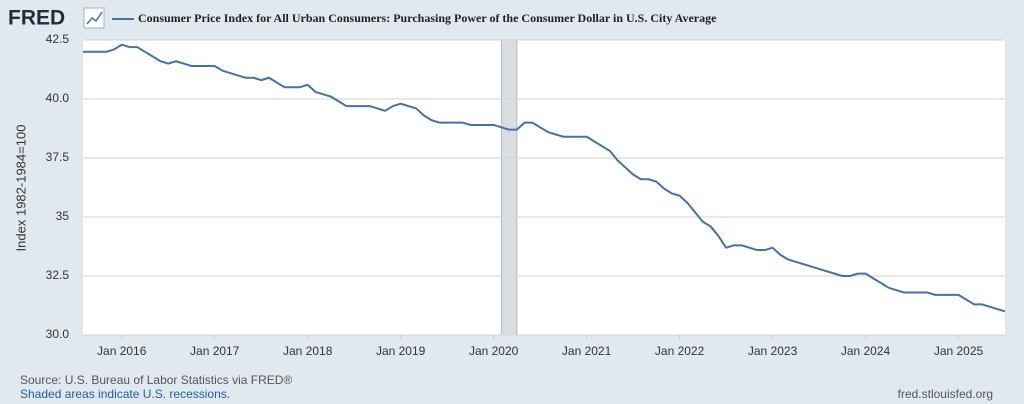  Describe the element at coordinates (122, 351) in the screenshot. I see `x-tick-label: Jan 2016` at that location.